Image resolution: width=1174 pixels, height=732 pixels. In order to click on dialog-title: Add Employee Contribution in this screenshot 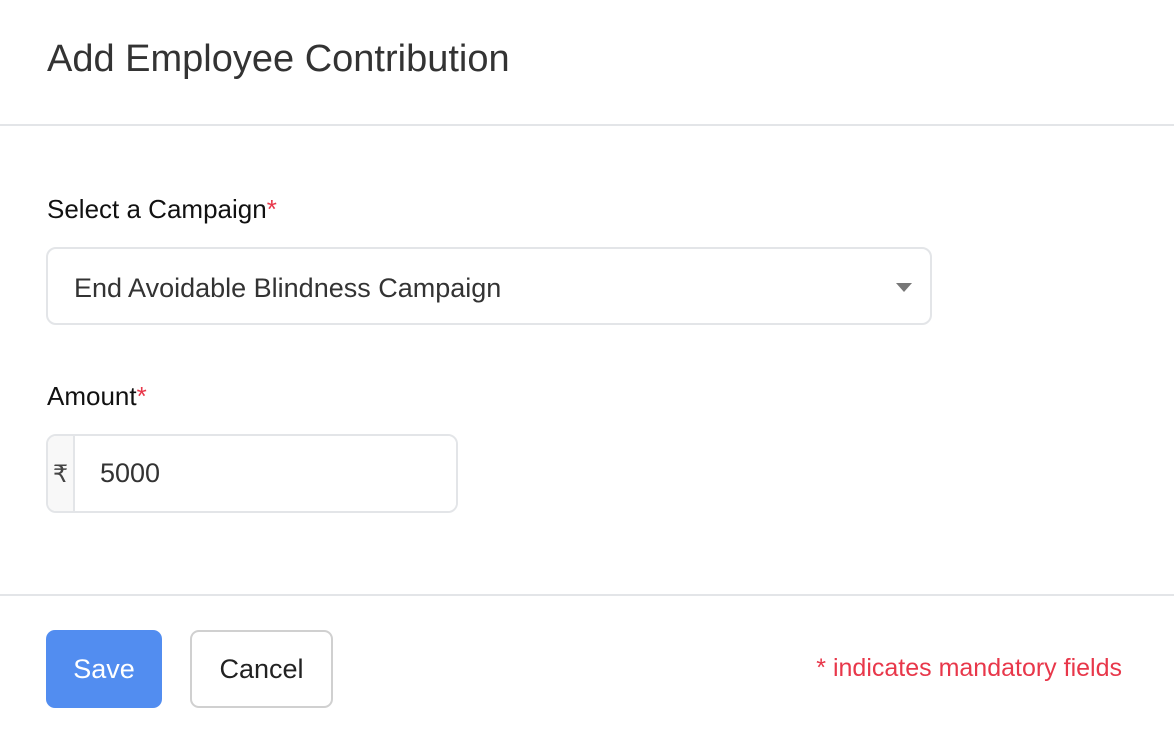, I will do `click(278, 59)`.